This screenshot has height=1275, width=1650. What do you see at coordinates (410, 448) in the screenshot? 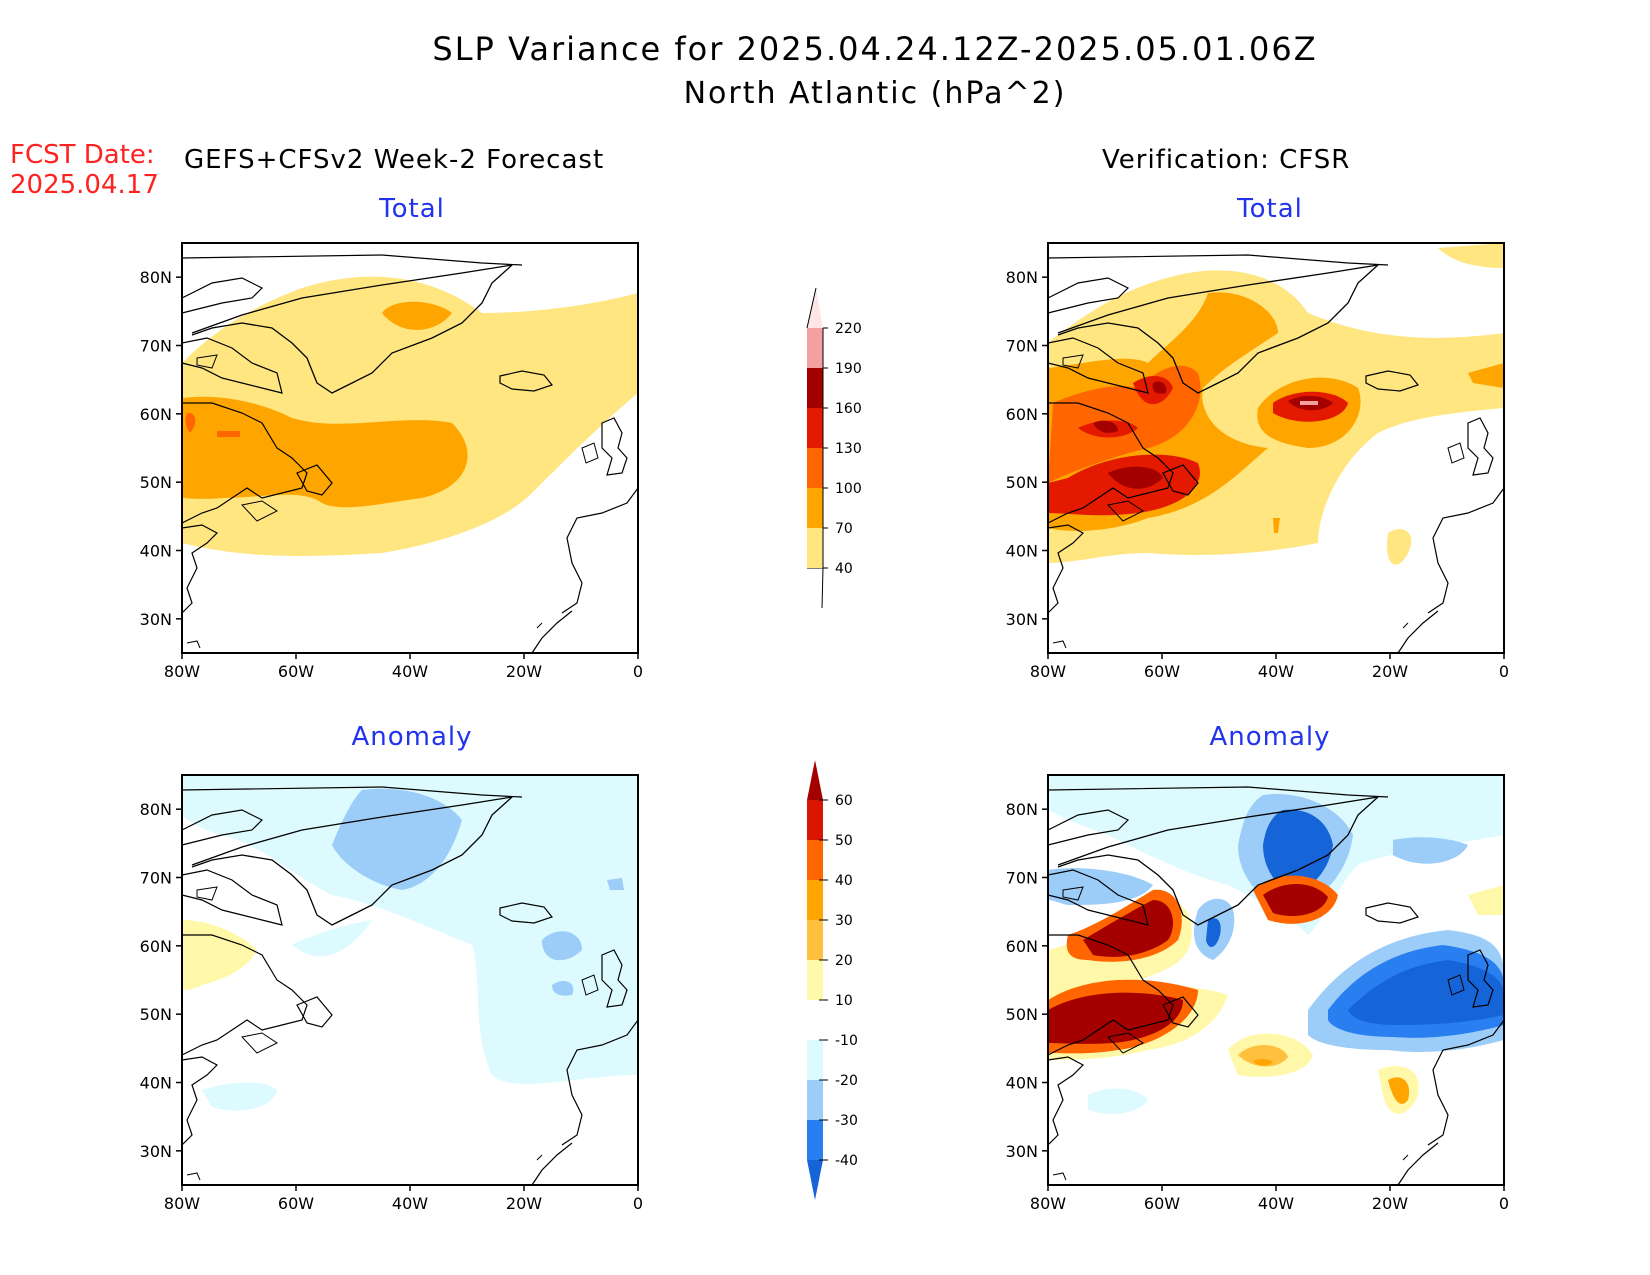
I see `map-forecast-total` at bounding box center [410, 448].